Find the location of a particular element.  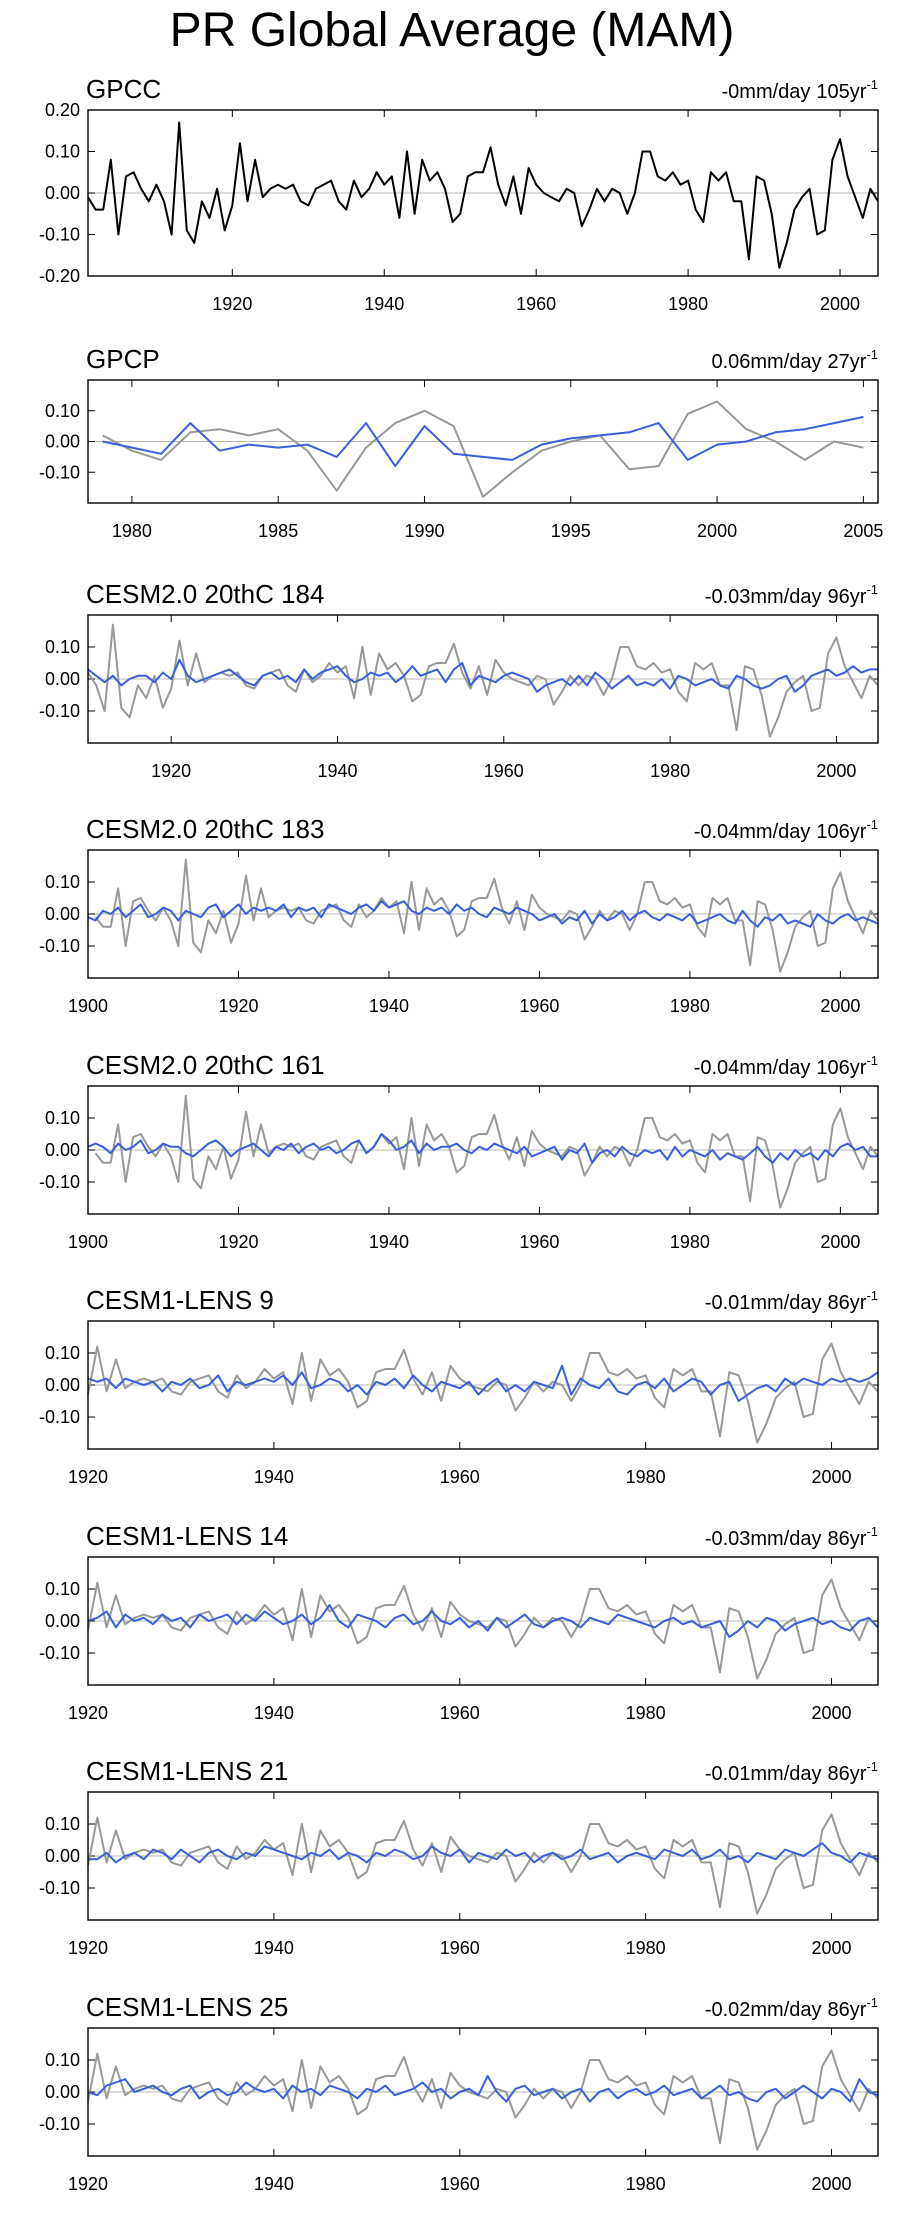

panel-title: CESM2.0 20thC 184 is located at coordinates (205, 594).